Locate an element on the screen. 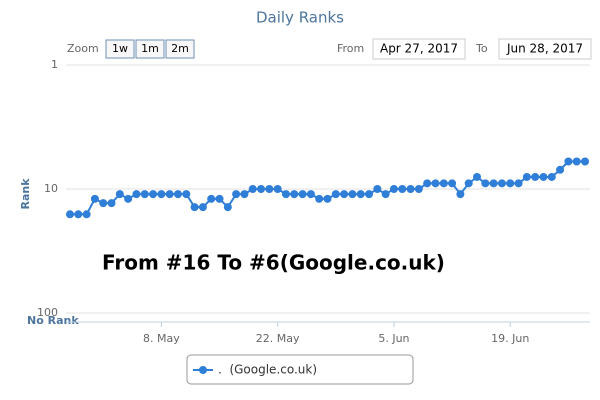  series-line is located at coordinates (327, 188).